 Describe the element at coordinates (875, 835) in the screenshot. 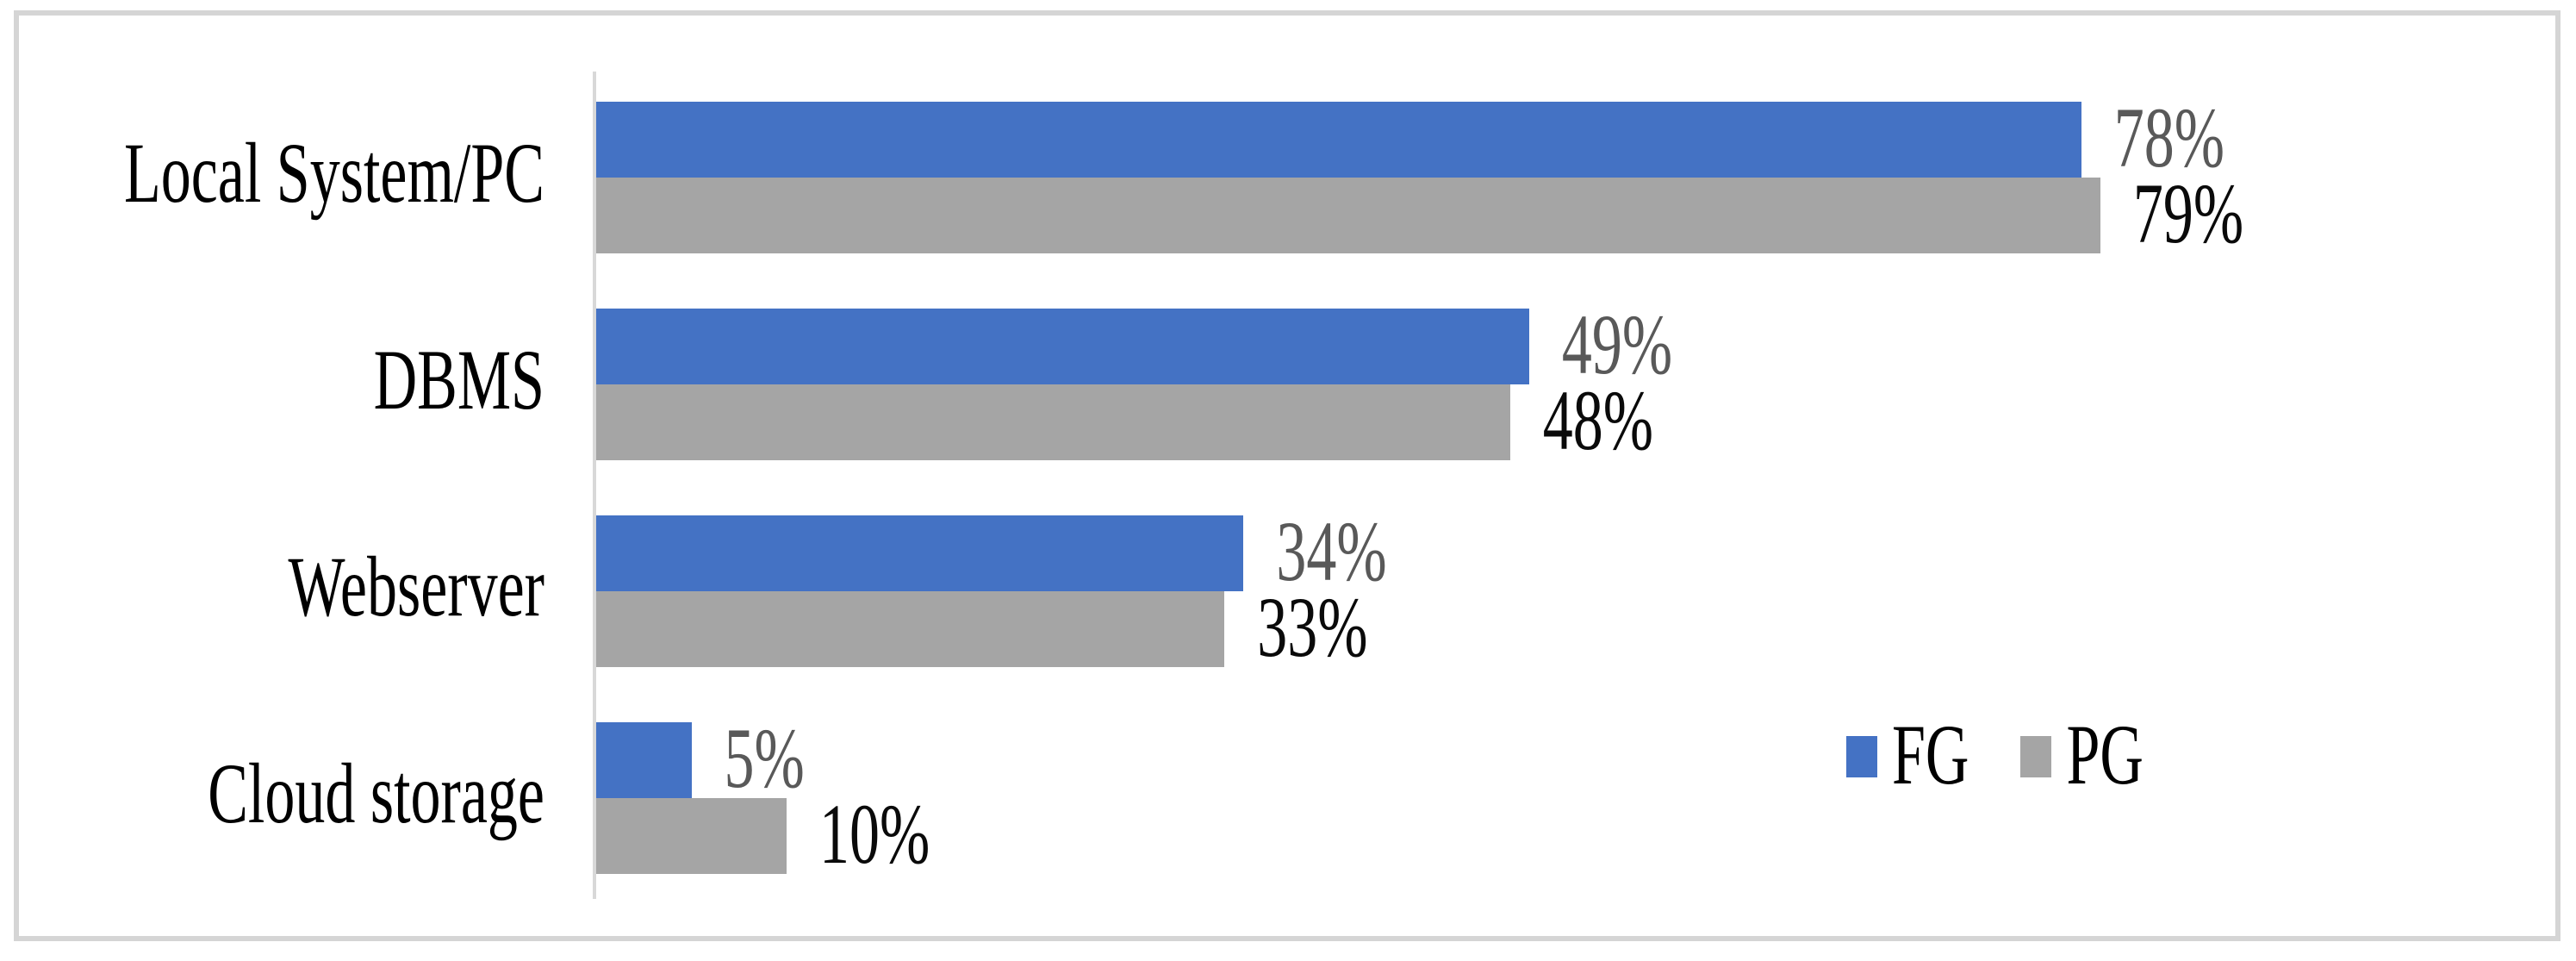

I see `value-label-pg: 10%` at that location.